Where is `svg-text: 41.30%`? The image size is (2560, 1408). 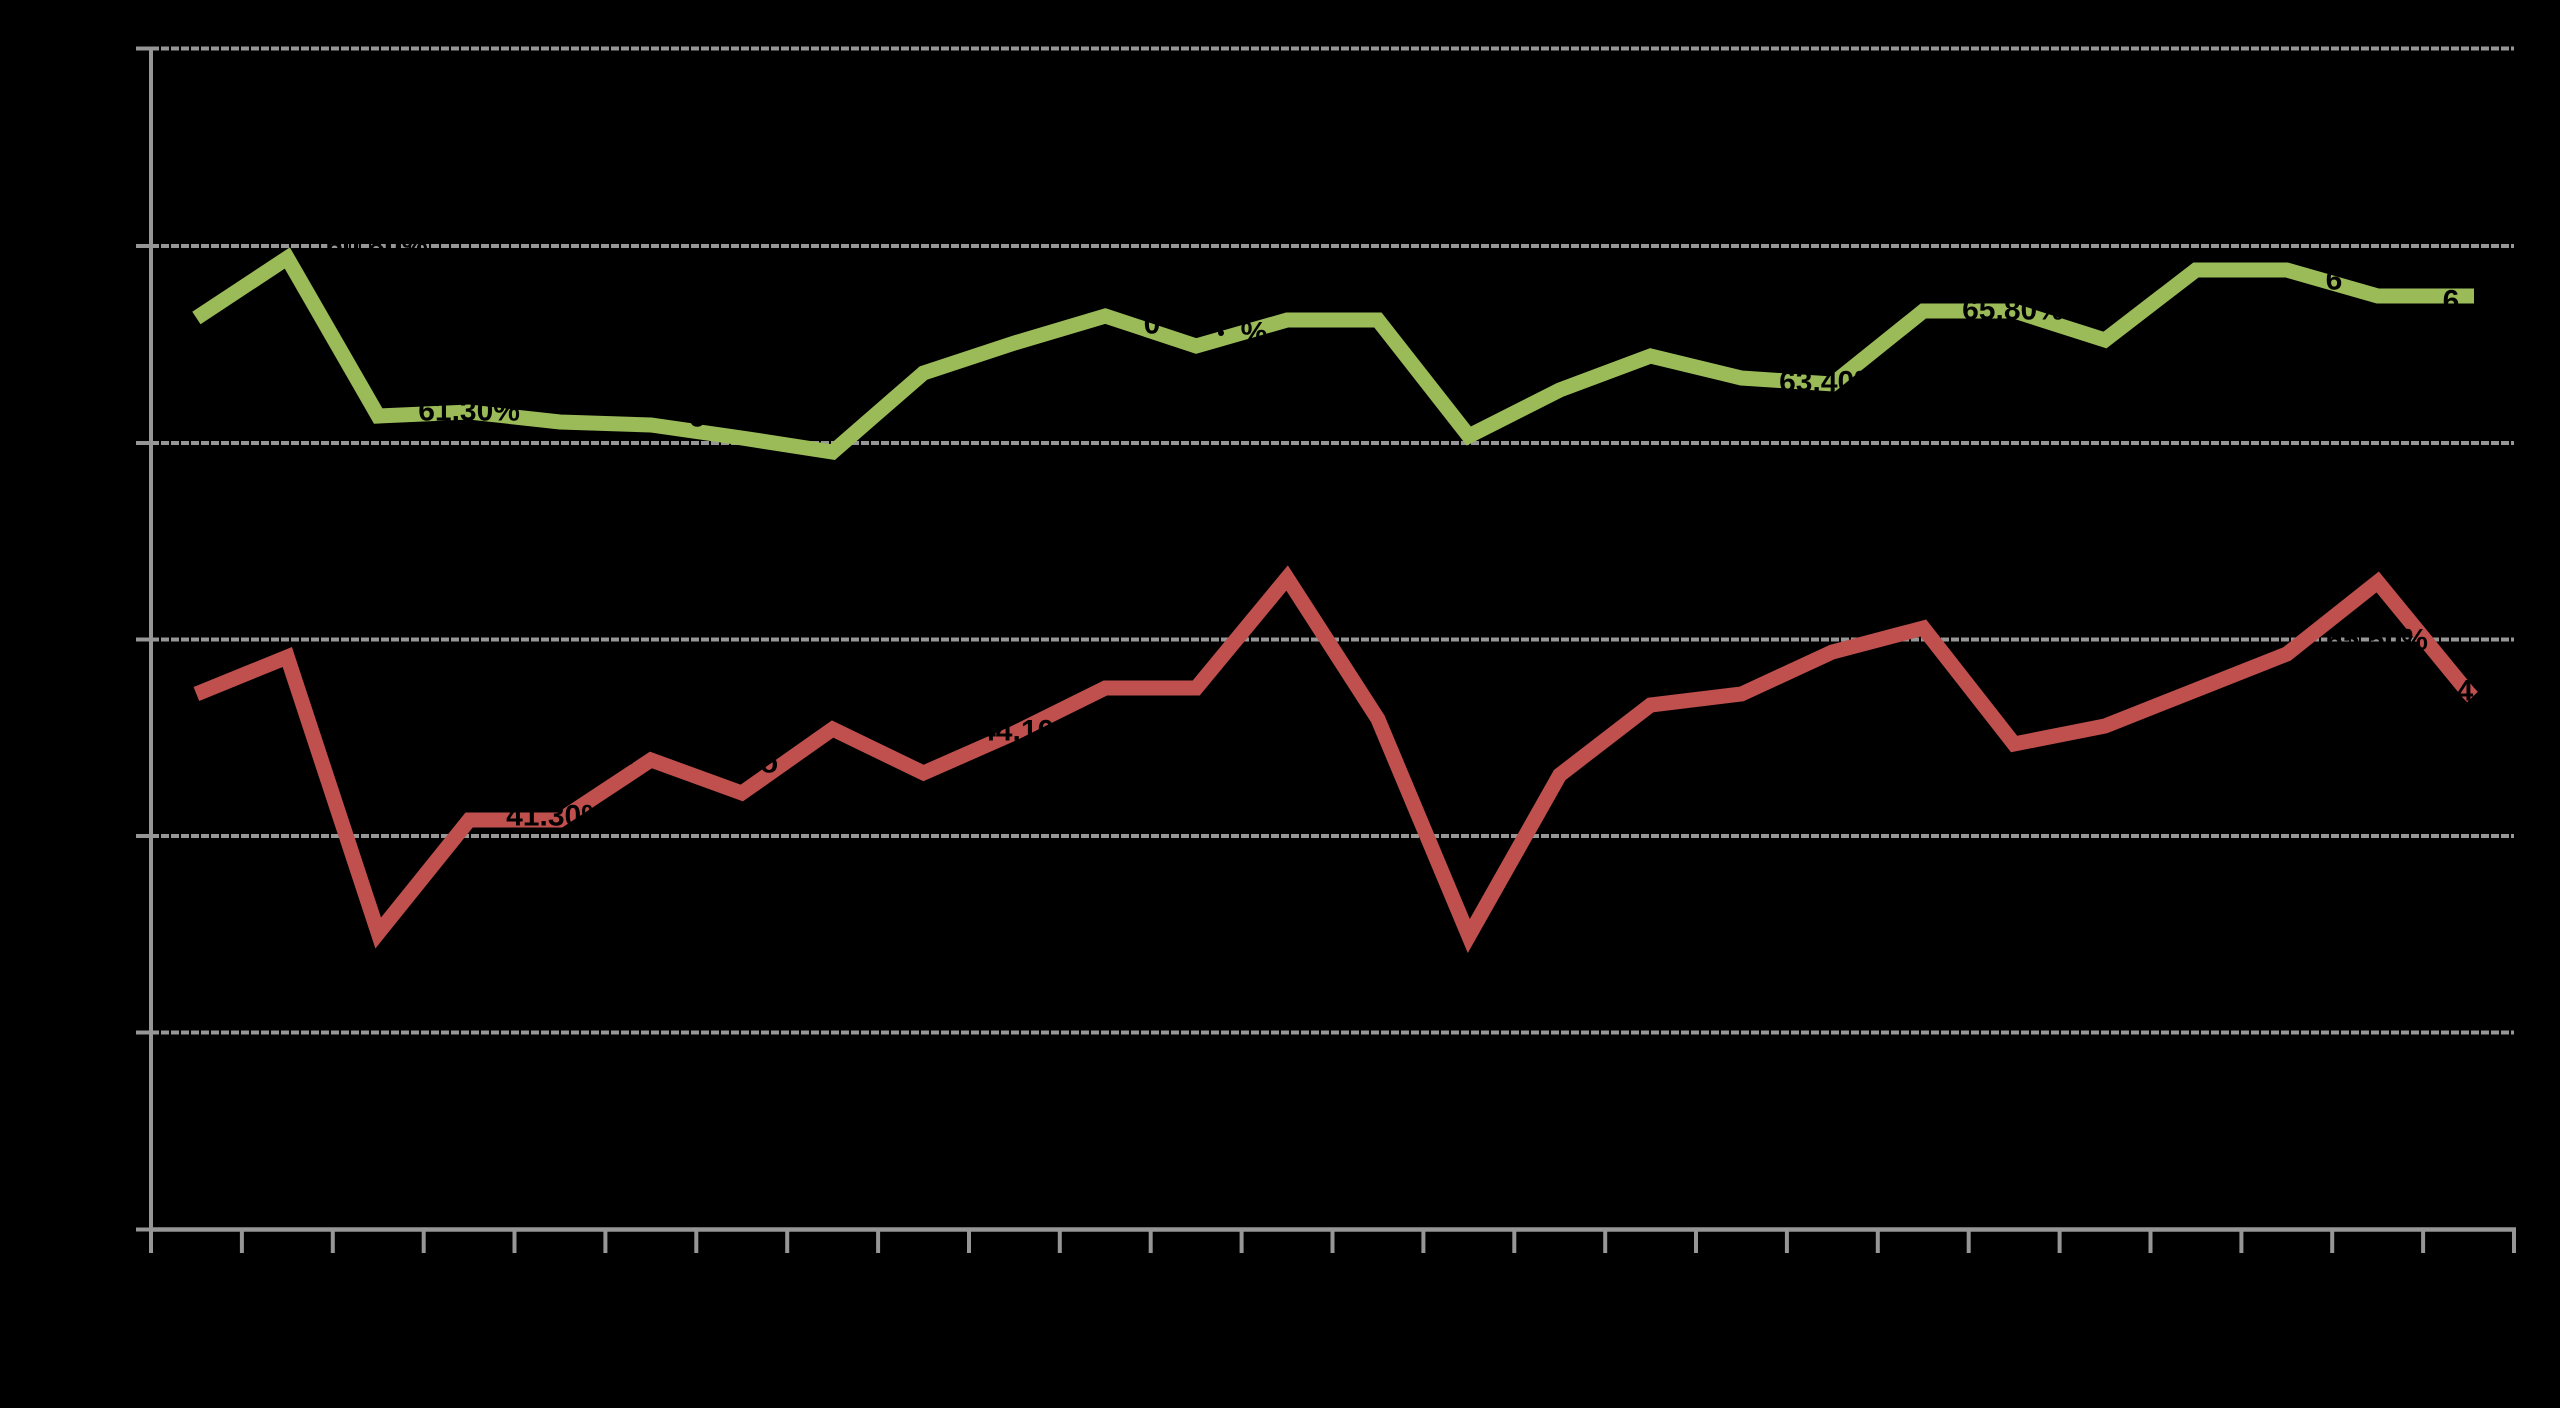
svg-text: 41.30% is located at coordinates (557, 816).